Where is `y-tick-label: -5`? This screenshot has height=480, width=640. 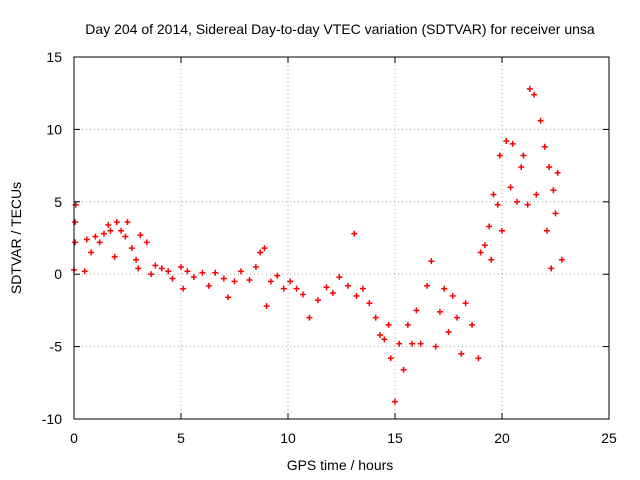
y-tick-label: -5 is located at coordinates (56, 347).